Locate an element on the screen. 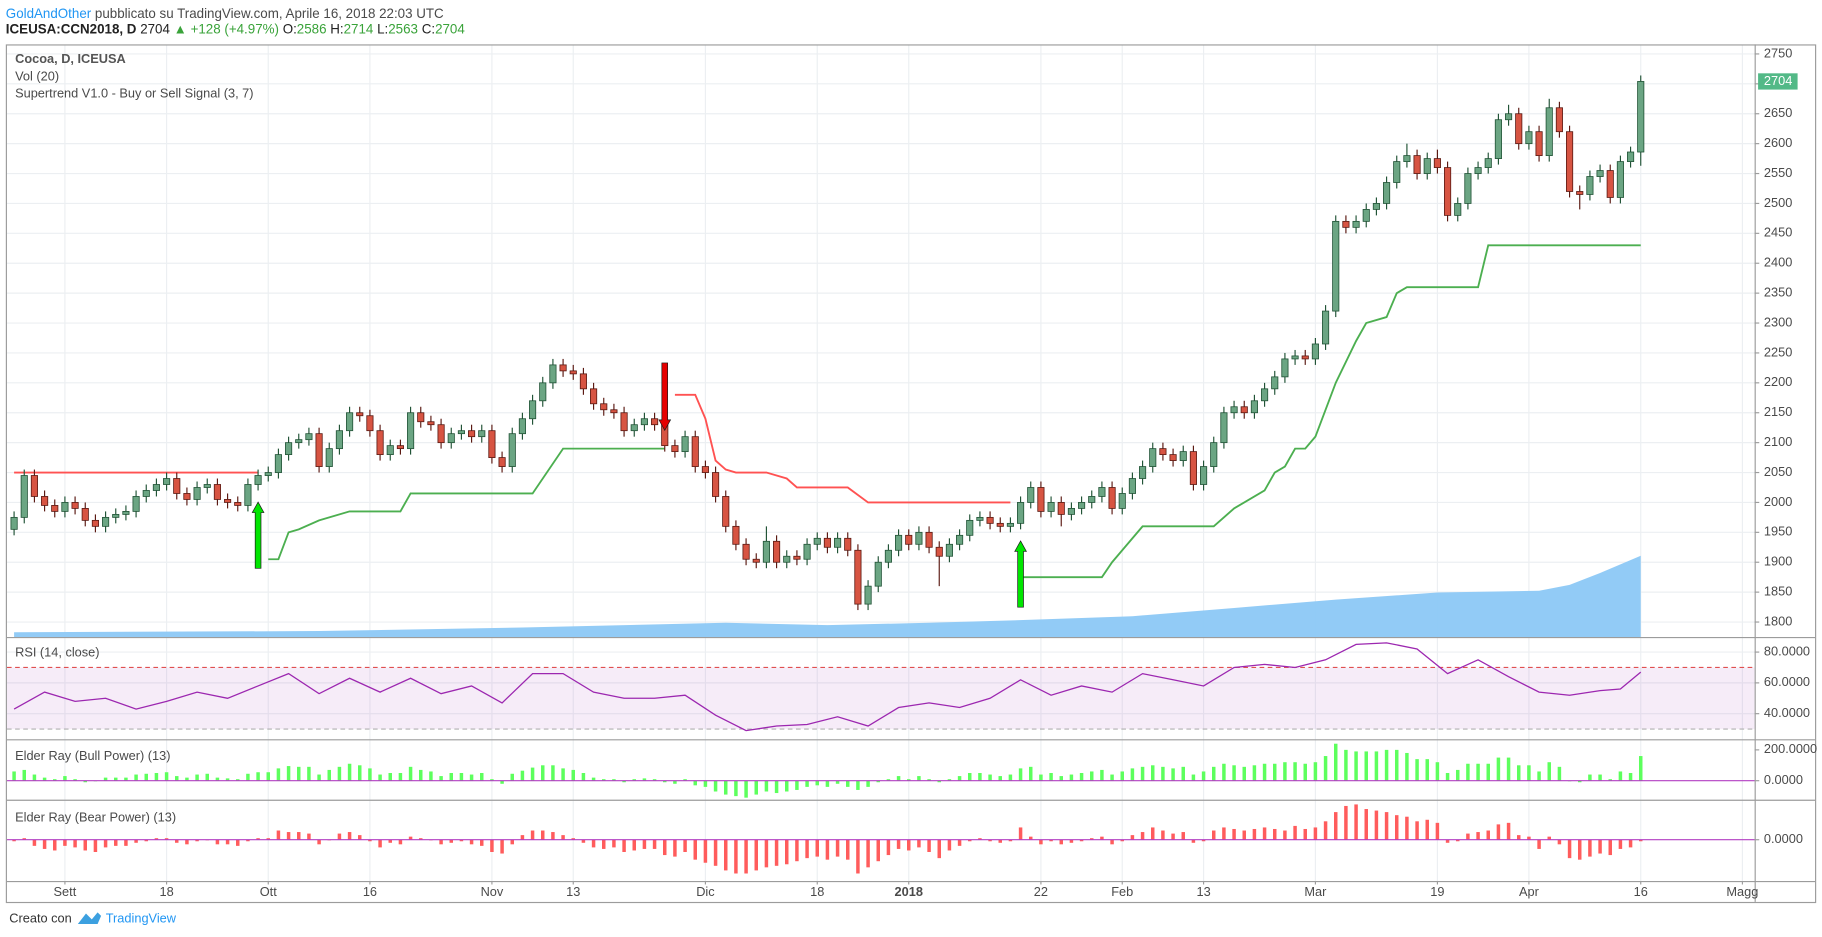  y-tick-label: 60.0000 is located at coordinates (1787, 681).